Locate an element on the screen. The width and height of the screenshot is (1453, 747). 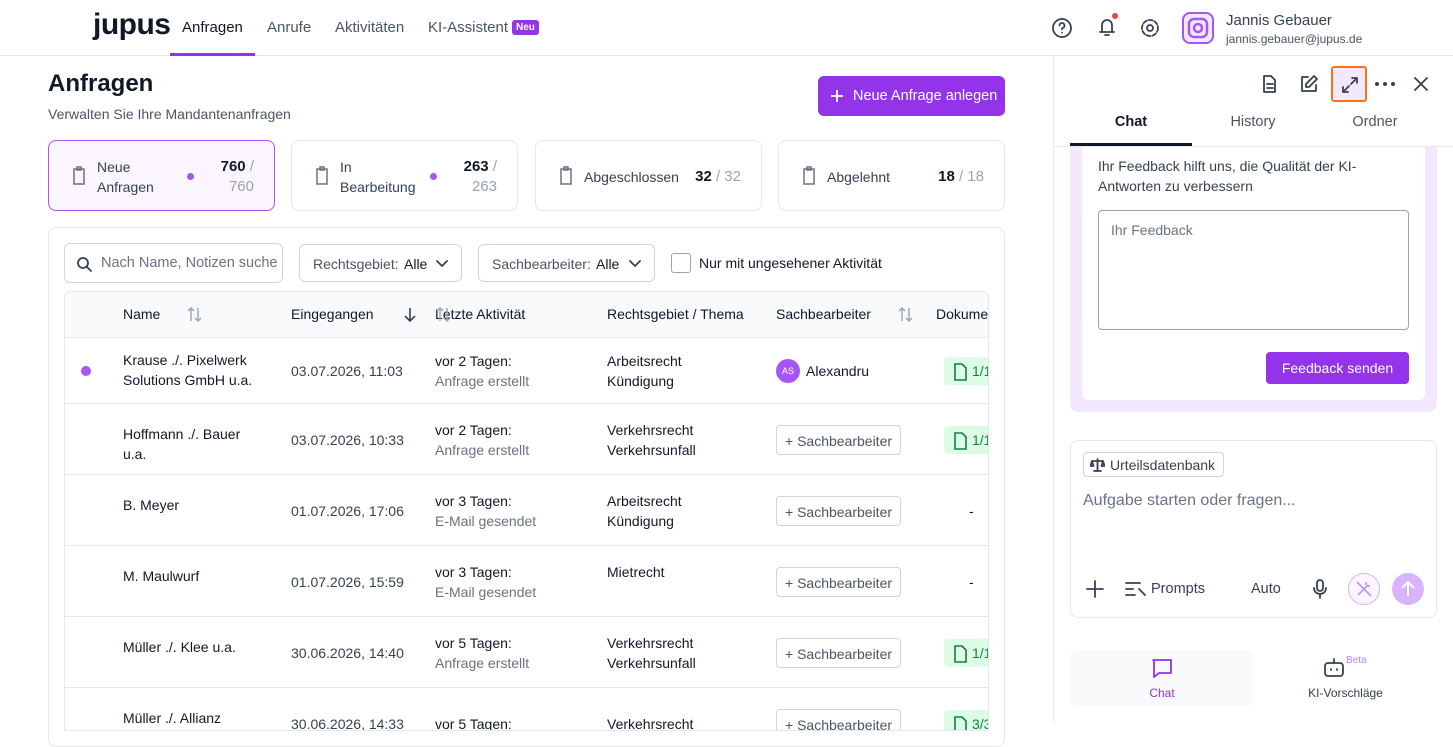
area: Mietrecht is located at coordinates (636, 572).